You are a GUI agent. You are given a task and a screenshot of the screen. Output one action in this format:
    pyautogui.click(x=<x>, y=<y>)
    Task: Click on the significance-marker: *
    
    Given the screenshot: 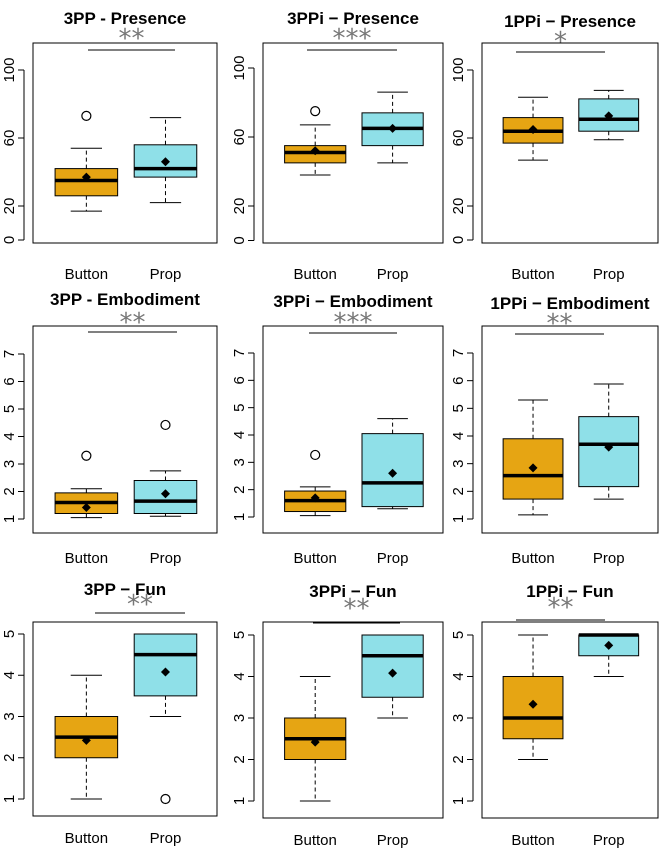 What is the action you would take?
    pyautogui.click(x=560, y=42)
    